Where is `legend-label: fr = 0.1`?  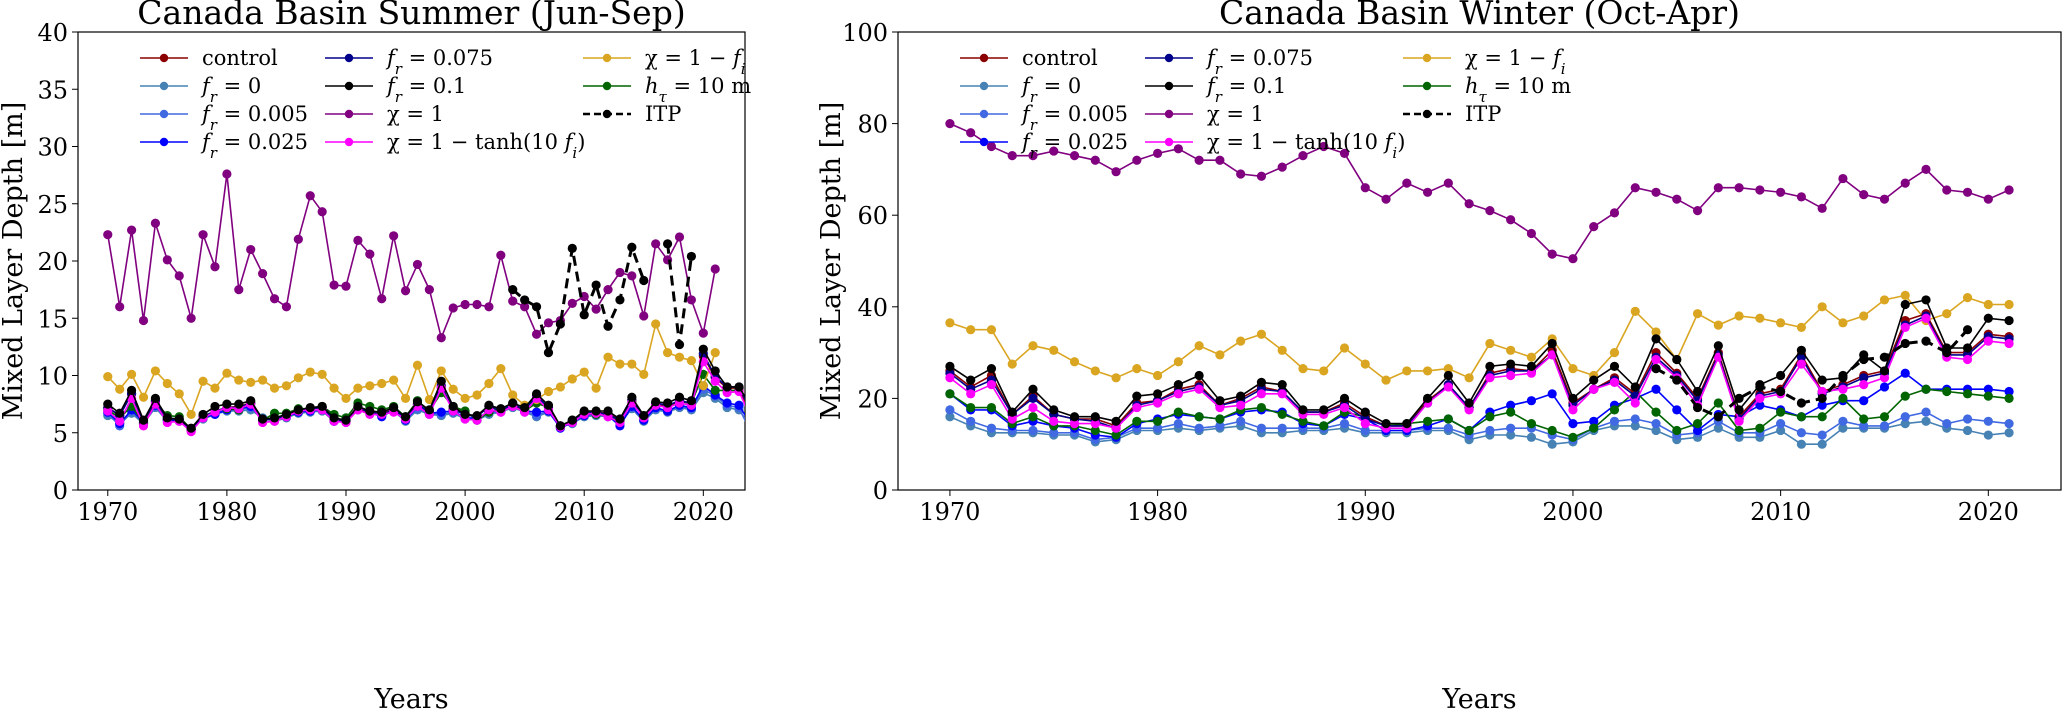 legend-label: fr = 0.1 is located at coordinates (1245, 90).